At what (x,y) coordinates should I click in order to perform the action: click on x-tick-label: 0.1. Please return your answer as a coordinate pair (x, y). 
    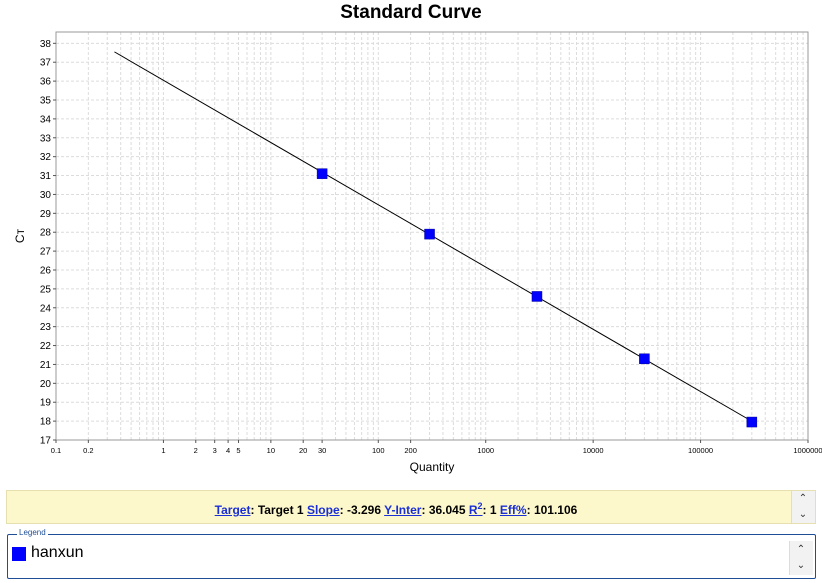
    Looking at the image, I should click on (56, 450).